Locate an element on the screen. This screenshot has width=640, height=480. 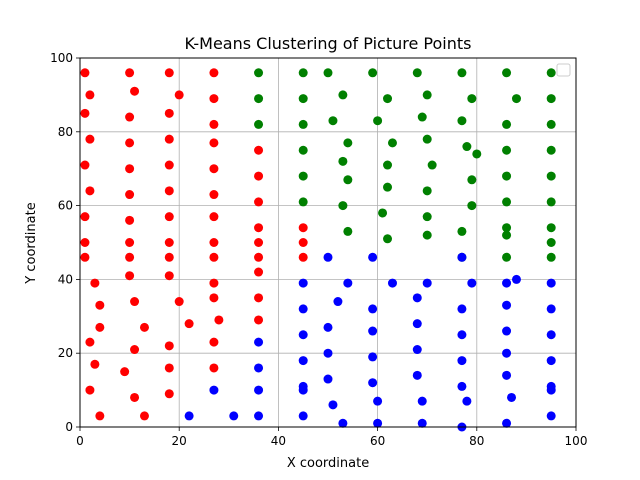
y-tick-label: 80 is located at coordinates (65, 132).